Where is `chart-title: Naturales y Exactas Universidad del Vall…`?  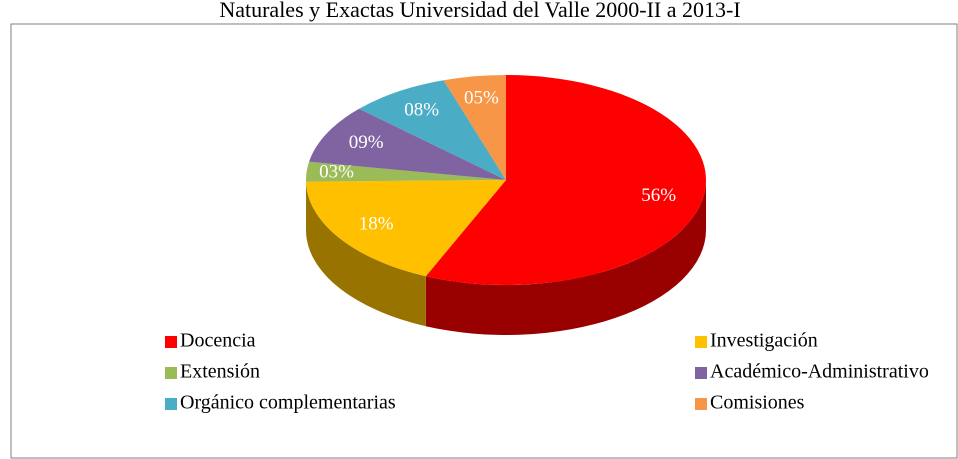 chart-title: Naturales y Exactas Universidad del Vall… is located at coordinates (479, 11).